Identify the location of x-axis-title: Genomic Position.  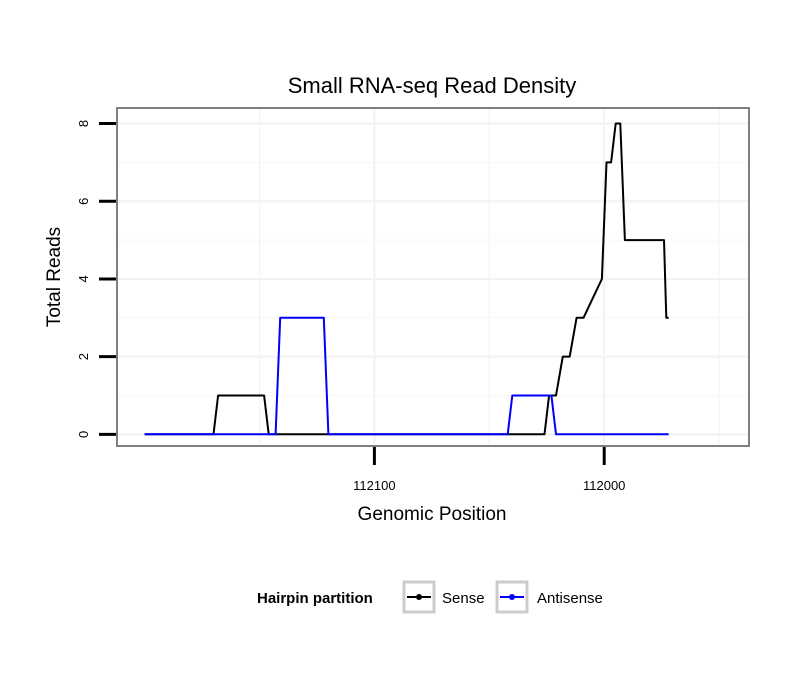
(432, 514).